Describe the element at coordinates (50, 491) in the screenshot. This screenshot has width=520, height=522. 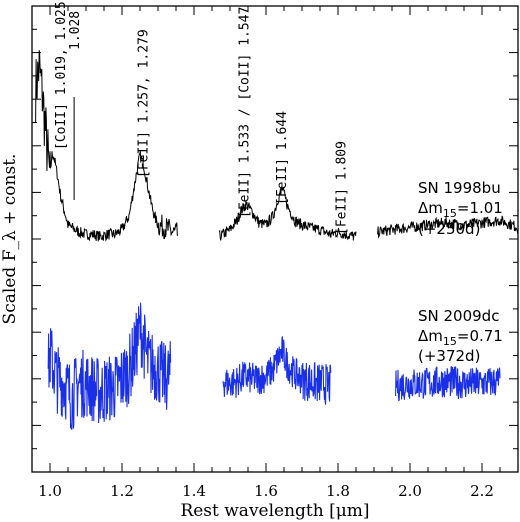
I see `x-tick-label: 1.0` at that location.